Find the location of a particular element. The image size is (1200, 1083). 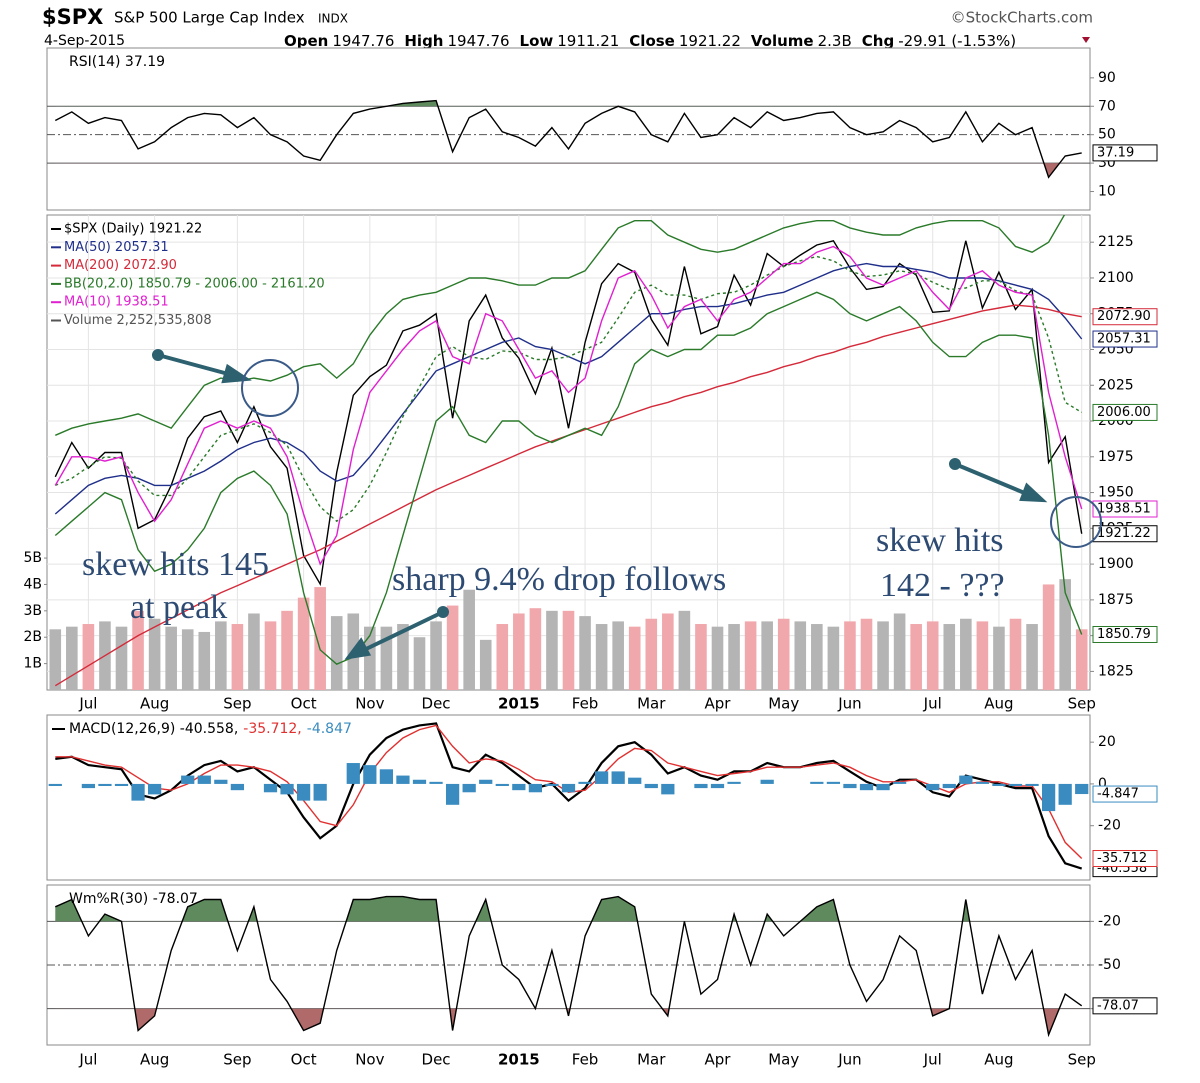

panel-title: RSI(14) 37.19 is located at coordinates (117, 62).